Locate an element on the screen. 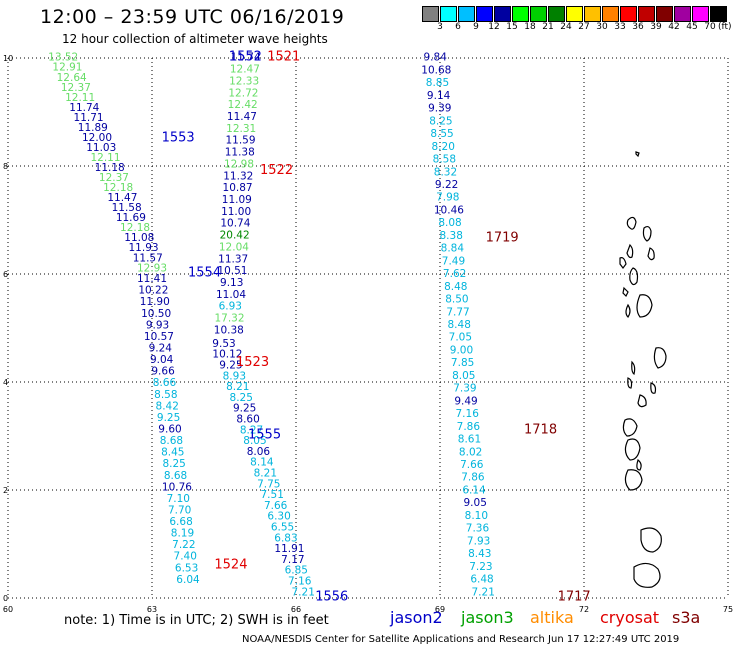 The image size is (740, 650). pass-number: 1719 is located at coordinates (502, 238).